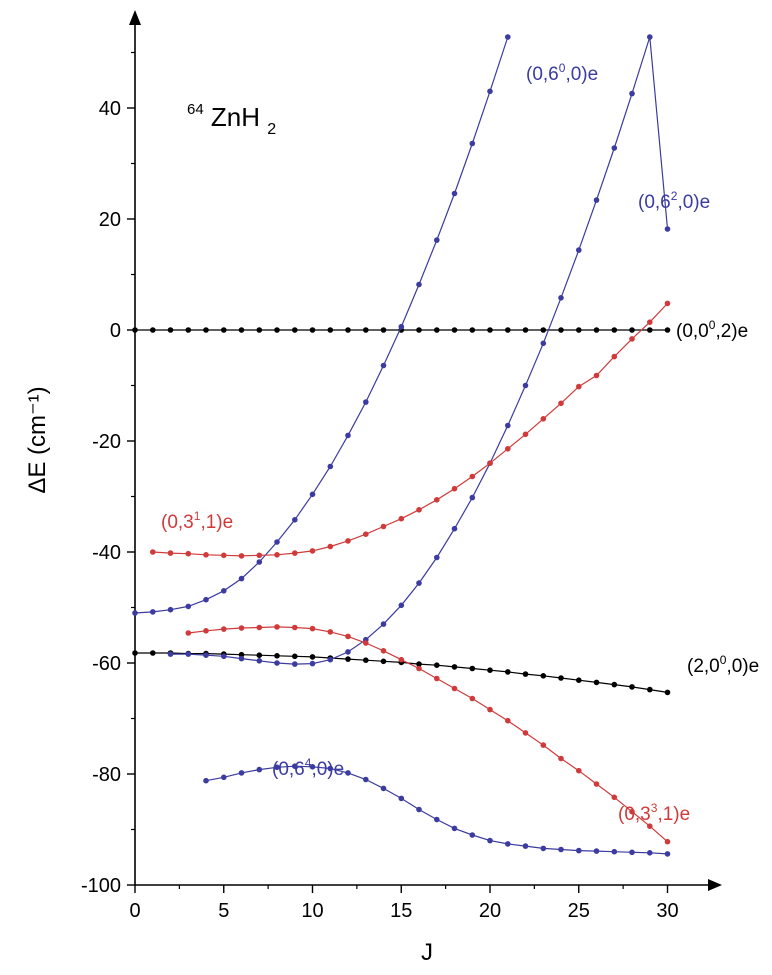 This screenshot has width=772, height=975. Describe the element at coordinates (223, 911) in the screenshot. I see `x-tick-label: 5` at that location.